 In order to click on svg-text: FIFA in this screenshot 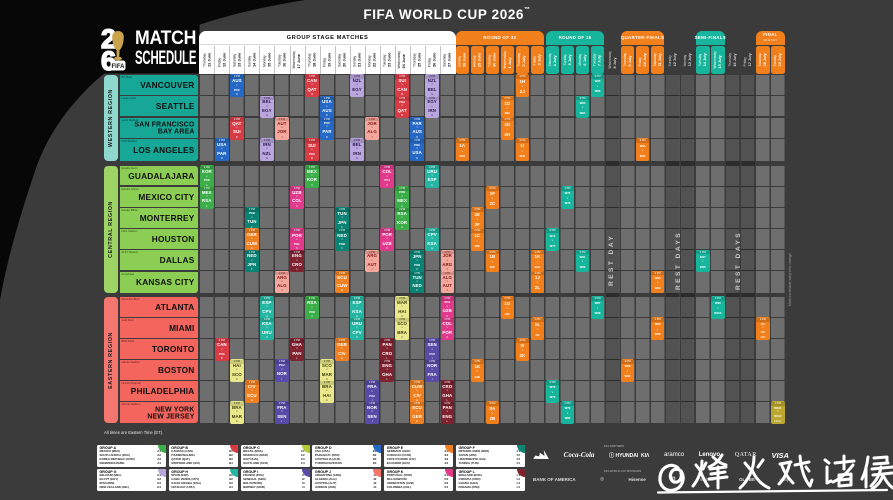, I will do `click(119, 67)`.